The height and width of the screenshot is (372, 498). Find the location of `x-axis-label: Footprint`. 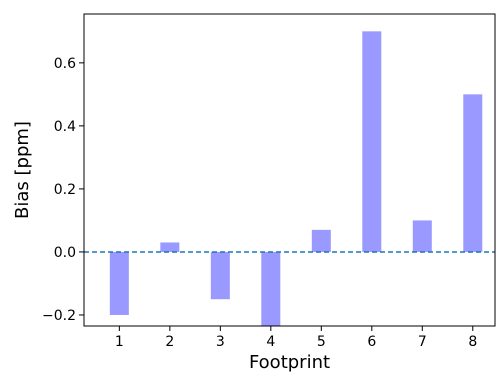

x-axis-label: Footprint is located at coordinates (289, 362).